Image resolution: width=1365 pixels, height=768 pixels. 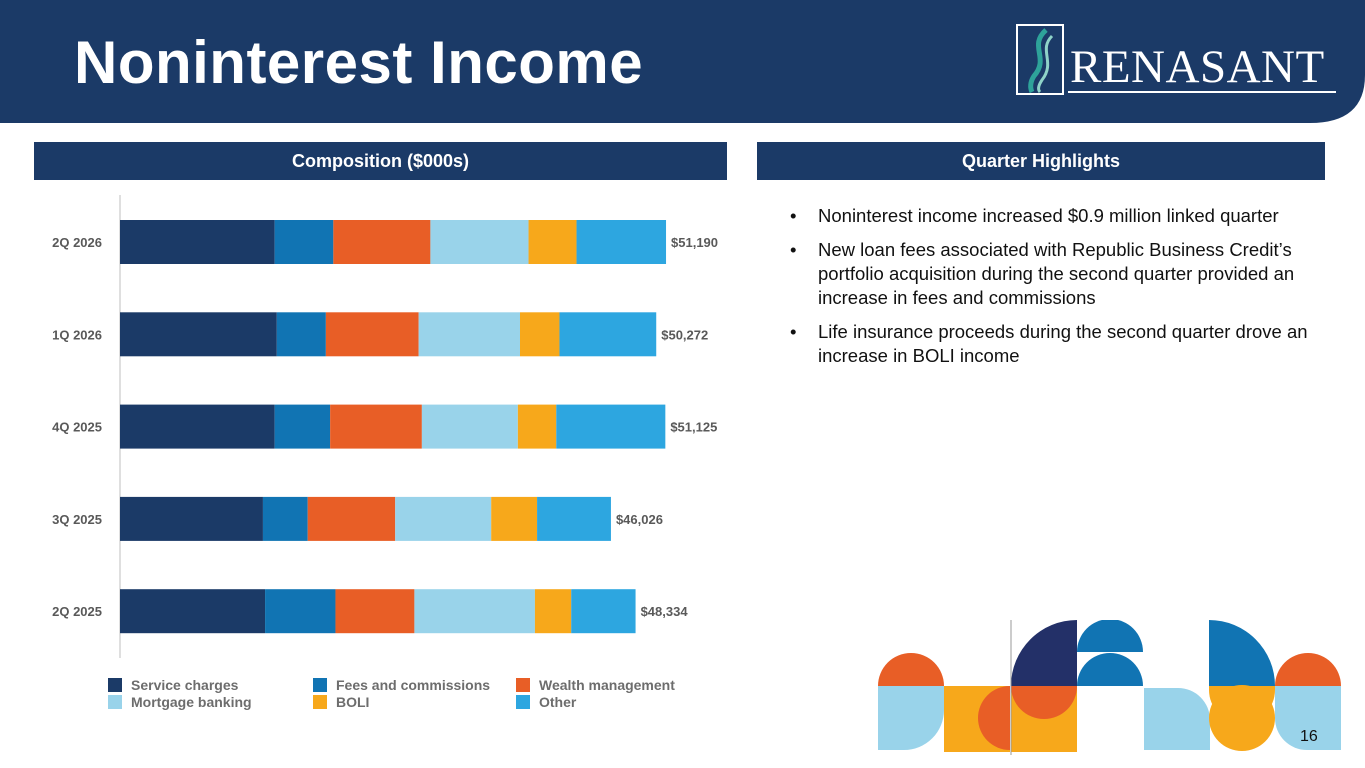 What do you see at coordinates (77, 519) in the screenshot?
I see `category-label: 3Q 2025` at bounding box center [77, 519].